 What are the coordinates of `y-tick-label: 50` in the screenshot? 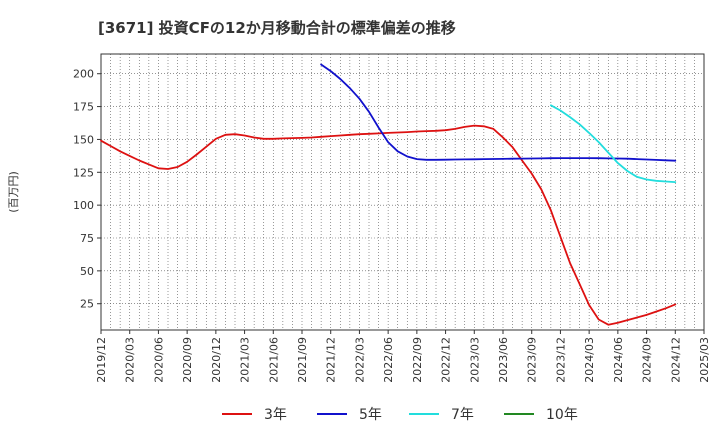 It's located at (87, 271).